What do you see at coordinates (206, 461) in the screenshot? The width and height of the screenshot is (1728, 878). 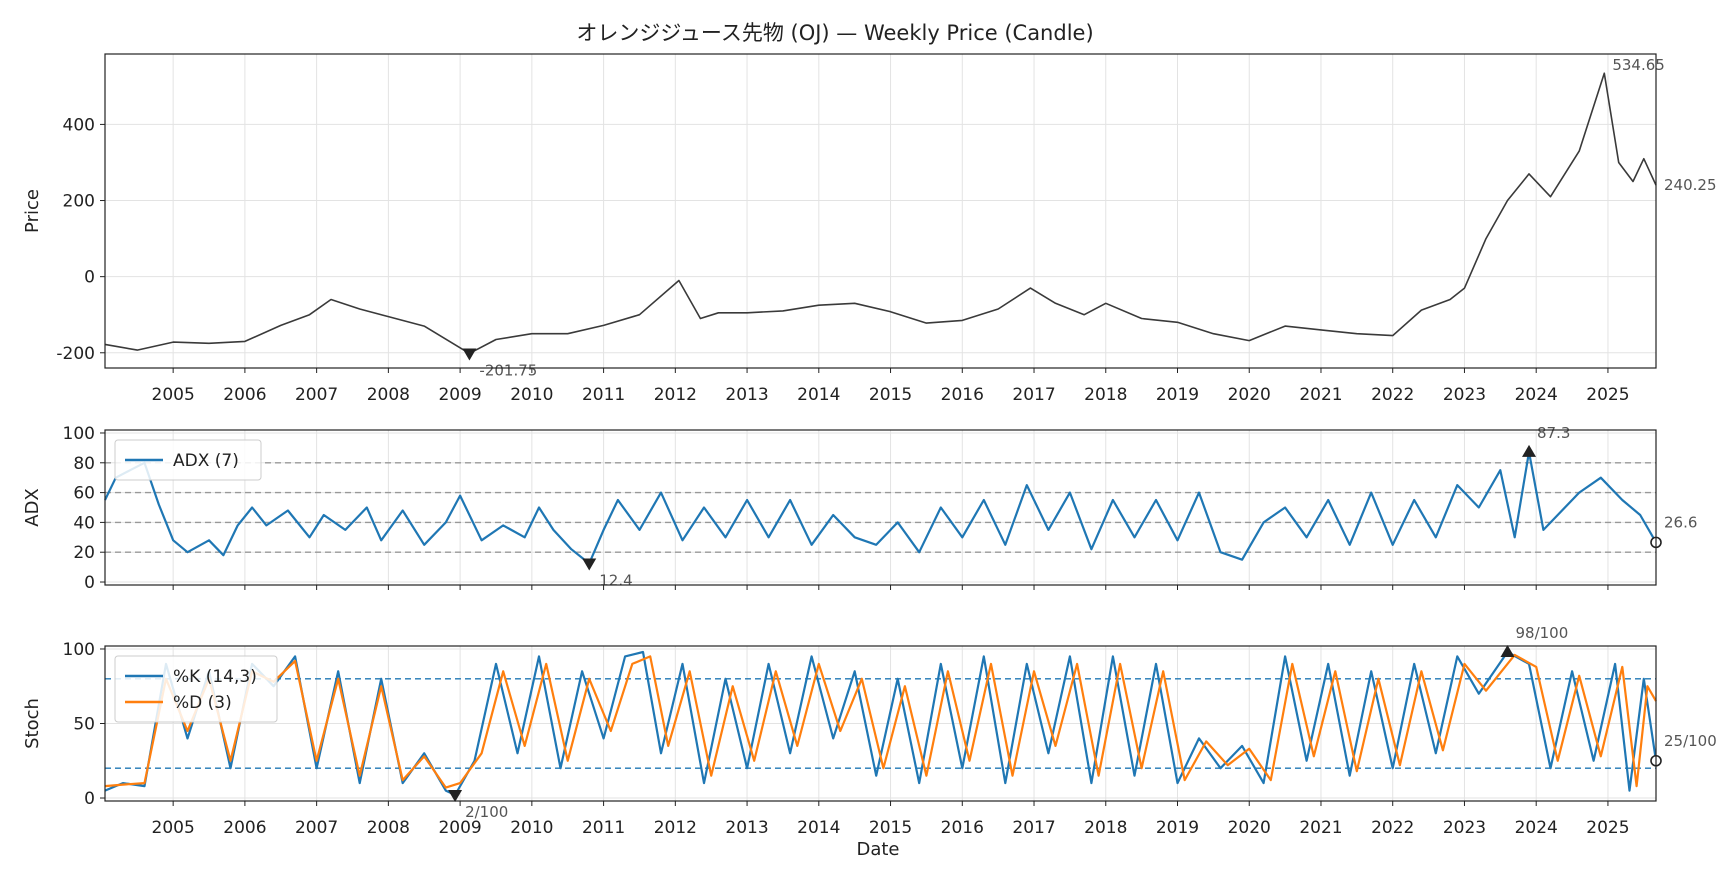 I see `legend-entry: ADX (7)` at bounding box center [206, 461].